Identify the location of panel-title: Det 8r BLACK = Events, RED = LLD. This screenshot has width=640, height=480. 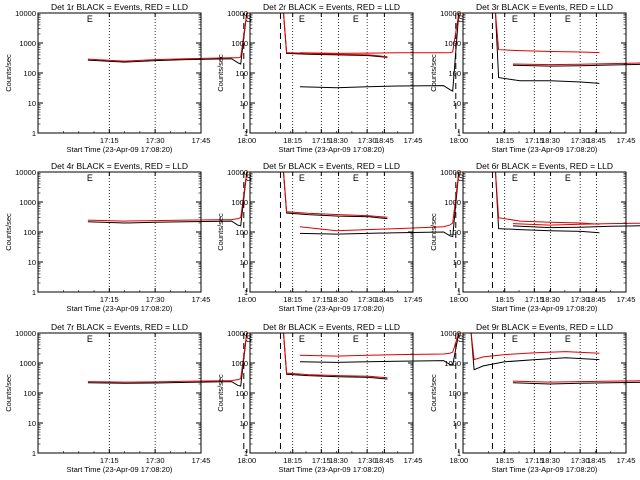
(331, 327).